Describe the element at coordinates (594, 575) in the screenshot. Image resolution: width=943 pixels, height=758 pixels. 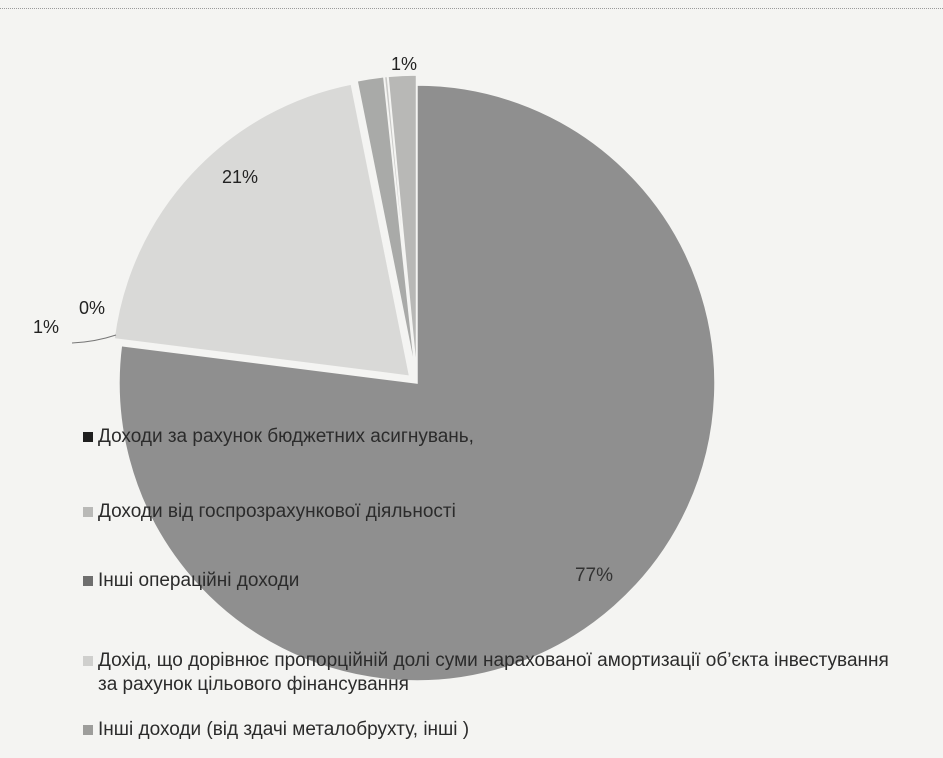
I see `data-label-1: 77%` at that location.